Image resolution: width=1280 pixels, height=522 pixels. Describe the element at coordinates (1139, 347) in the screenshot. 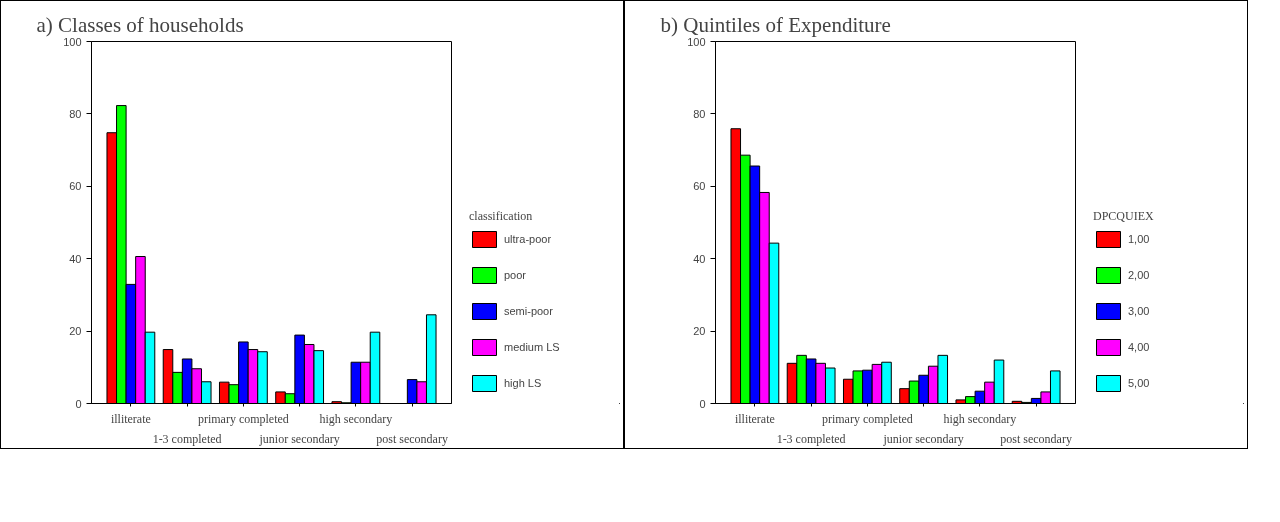

I see `legend-label: 4,00` at that location.